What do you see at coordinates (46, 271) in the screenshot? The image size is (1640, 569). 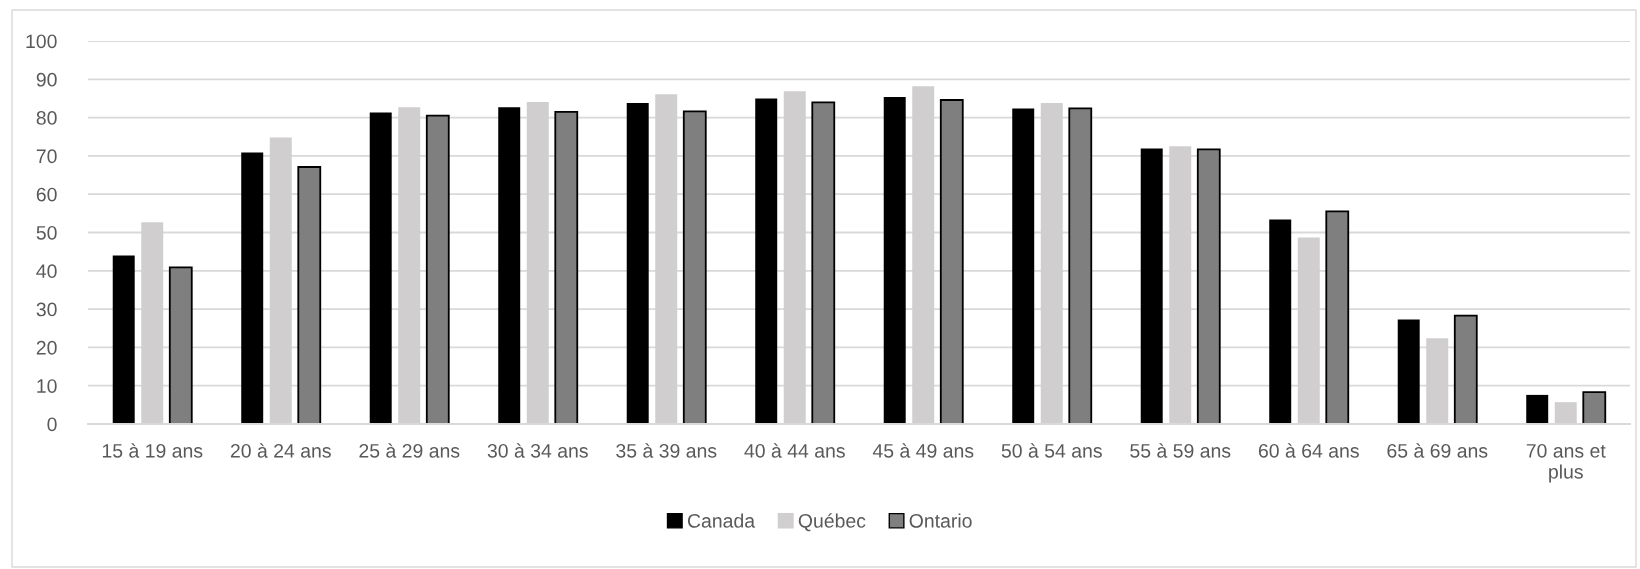 I see `y-tick-label: 40` at bounding box center [46, 271].